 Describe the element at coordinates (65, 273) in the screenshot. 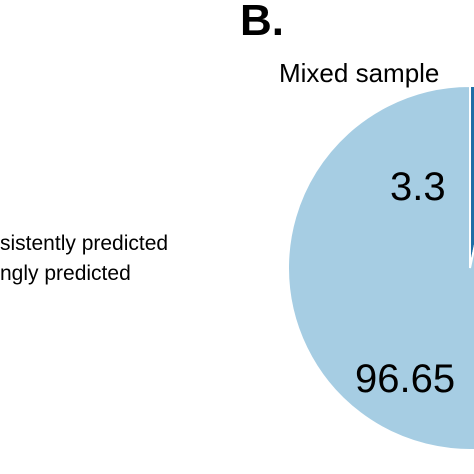

I see `legend-entry-wrongly-predicted: ngly predicted` at that location.